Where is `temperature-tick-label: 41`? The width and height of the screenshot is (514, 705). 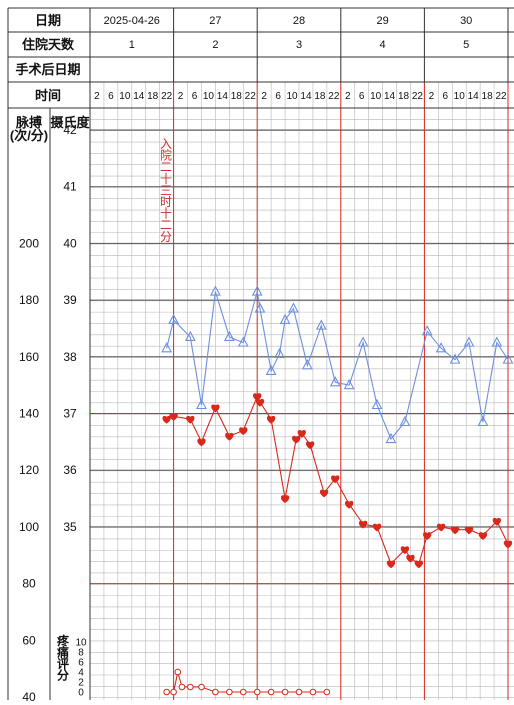
temperature-tick-label: 41 is located at coordinates (70, 187).